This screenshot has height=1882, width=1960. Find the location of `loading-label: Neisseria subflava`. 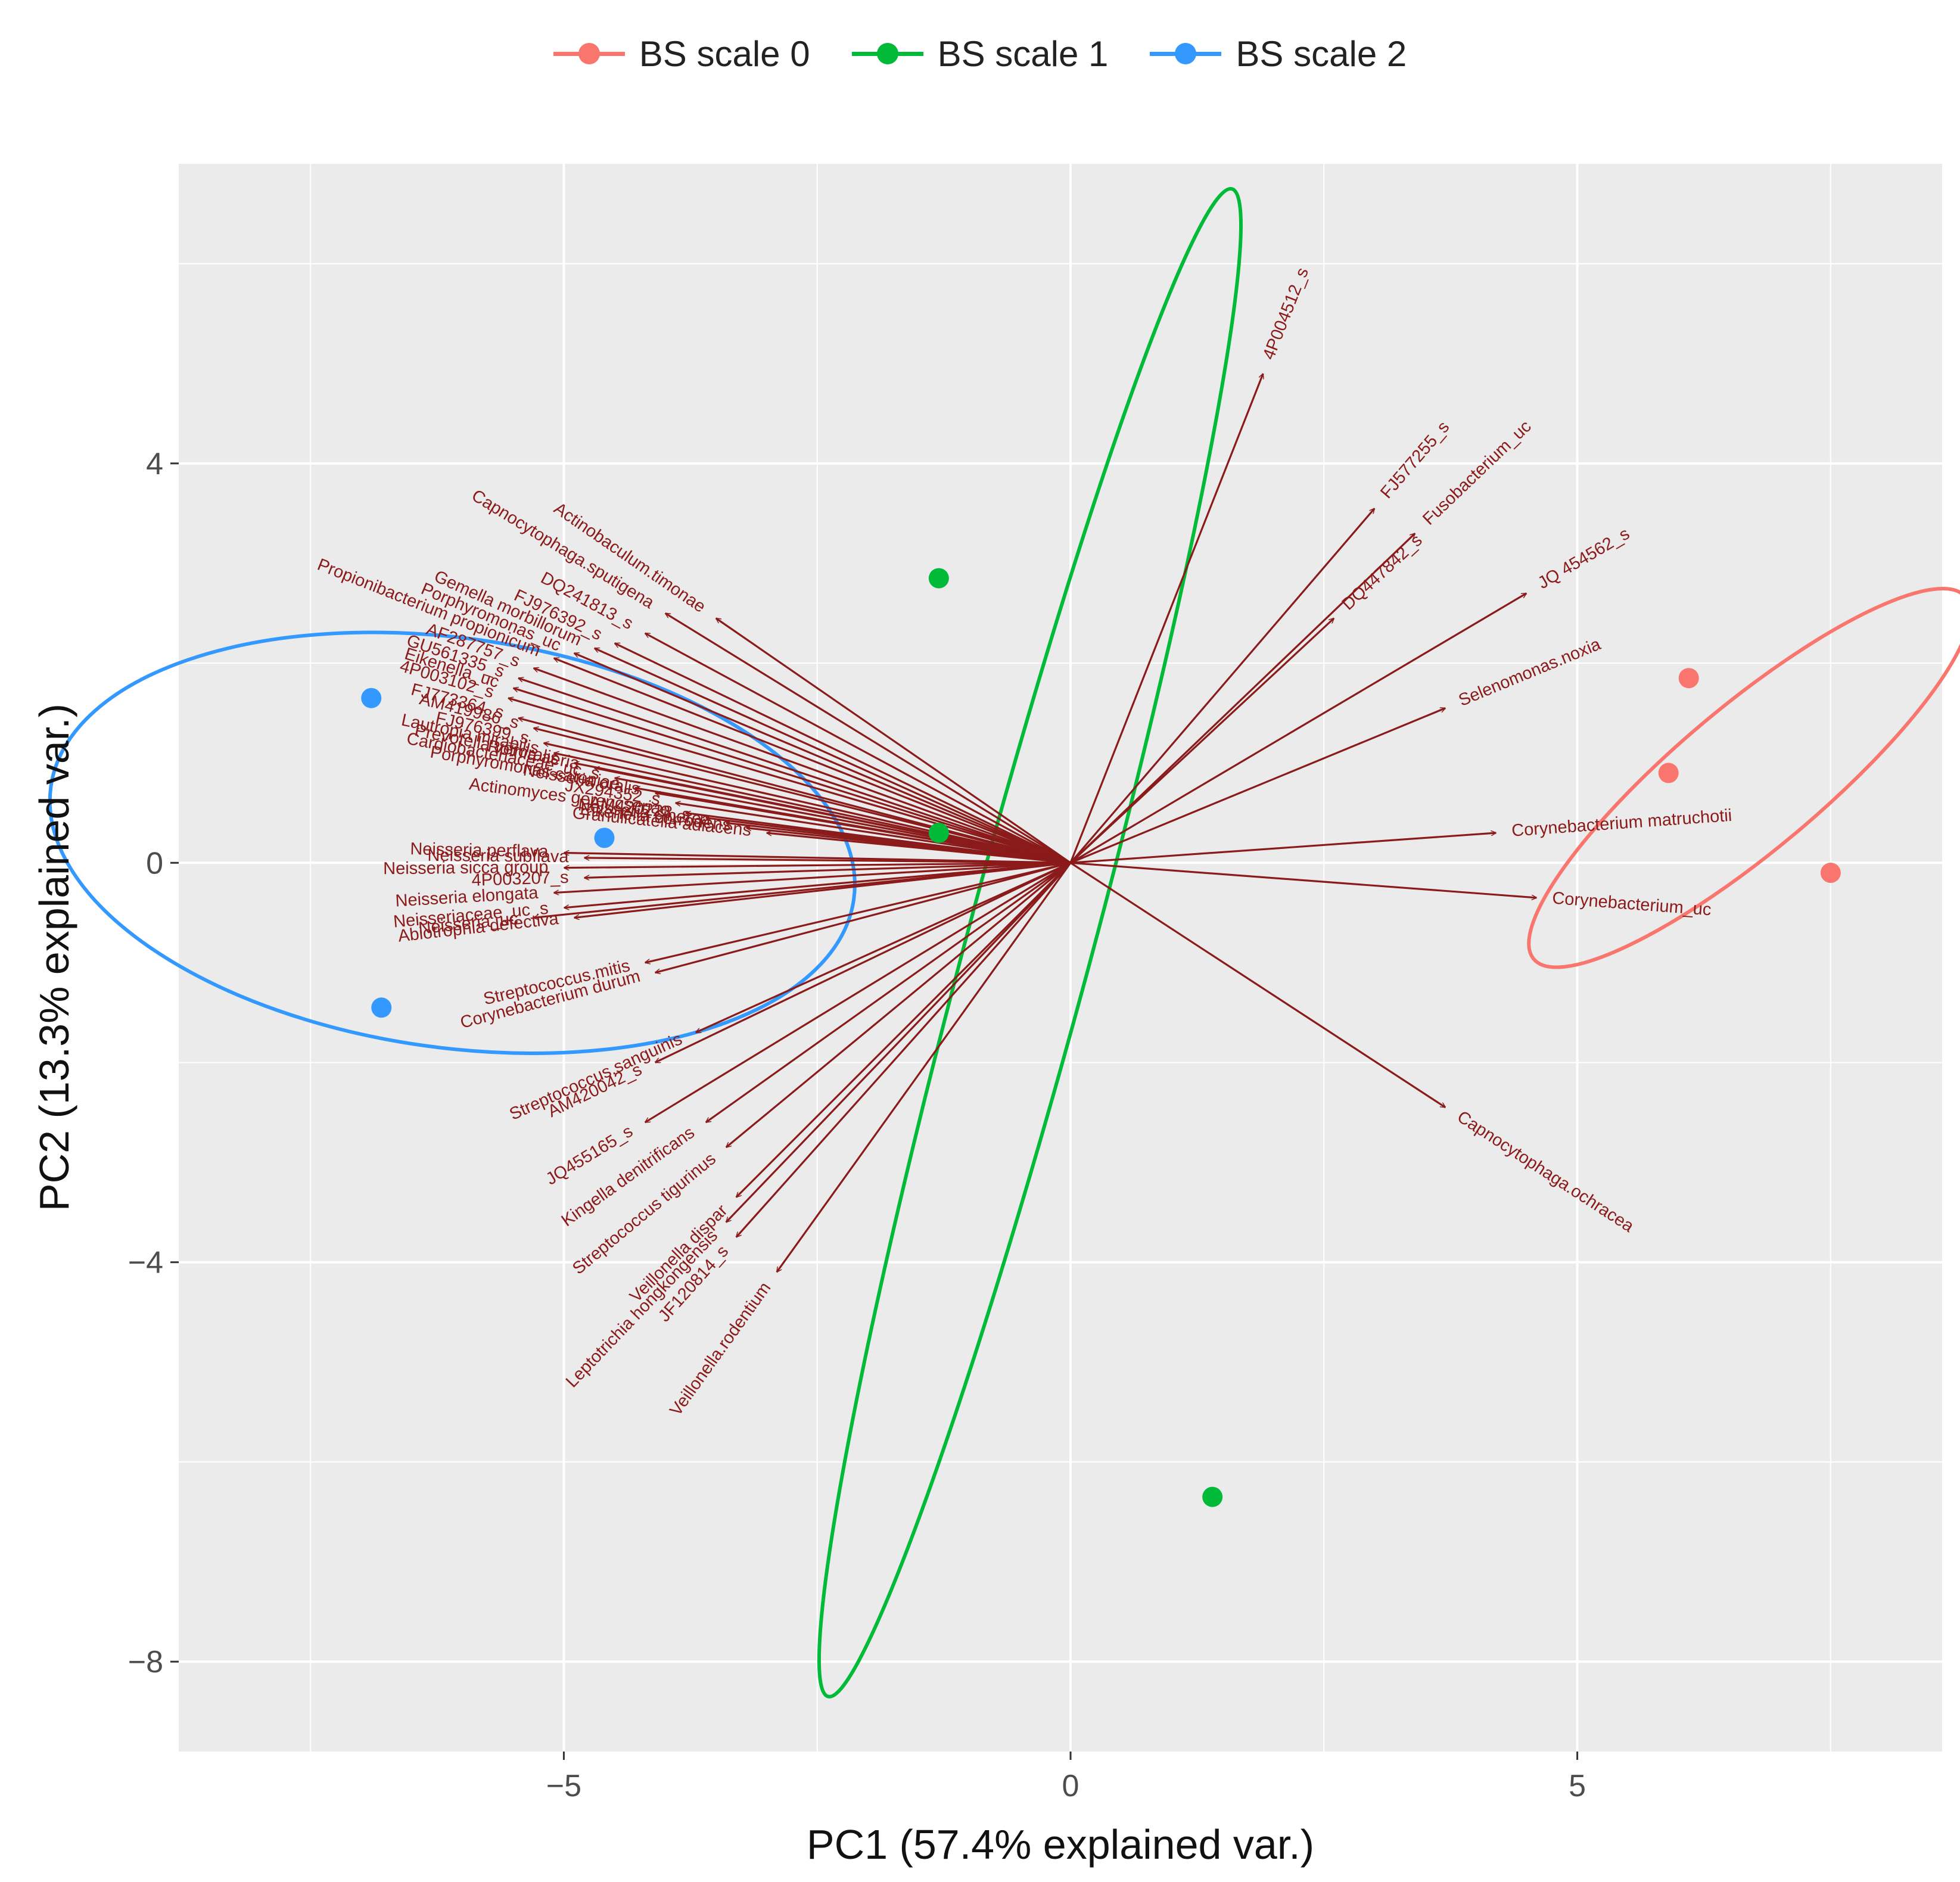

loading-label: Neisseria subflava is located at coordinates (498, 856).